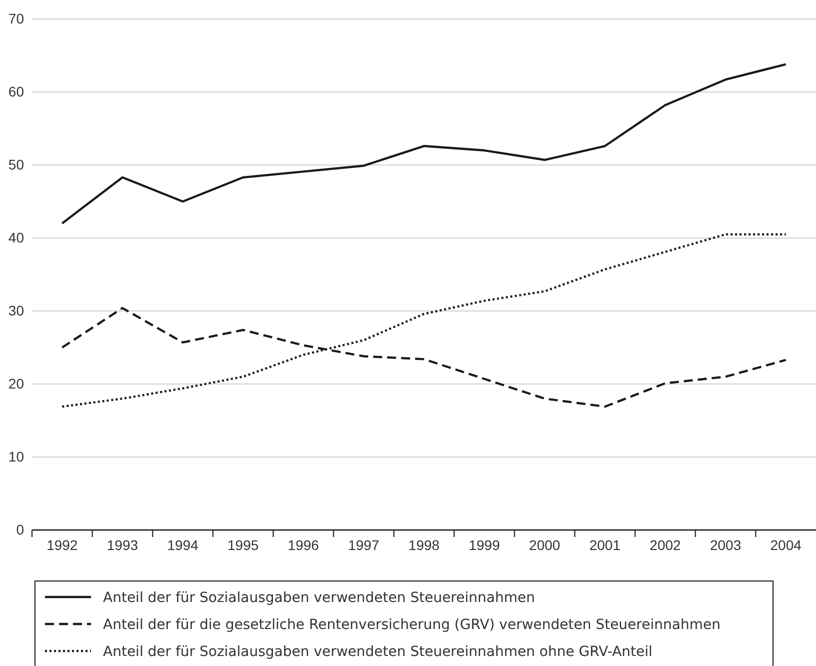 Image resolution: width=816 pixels, height=666 pixels. I want to click on x-tick-label: 2003, so click(726, 544).